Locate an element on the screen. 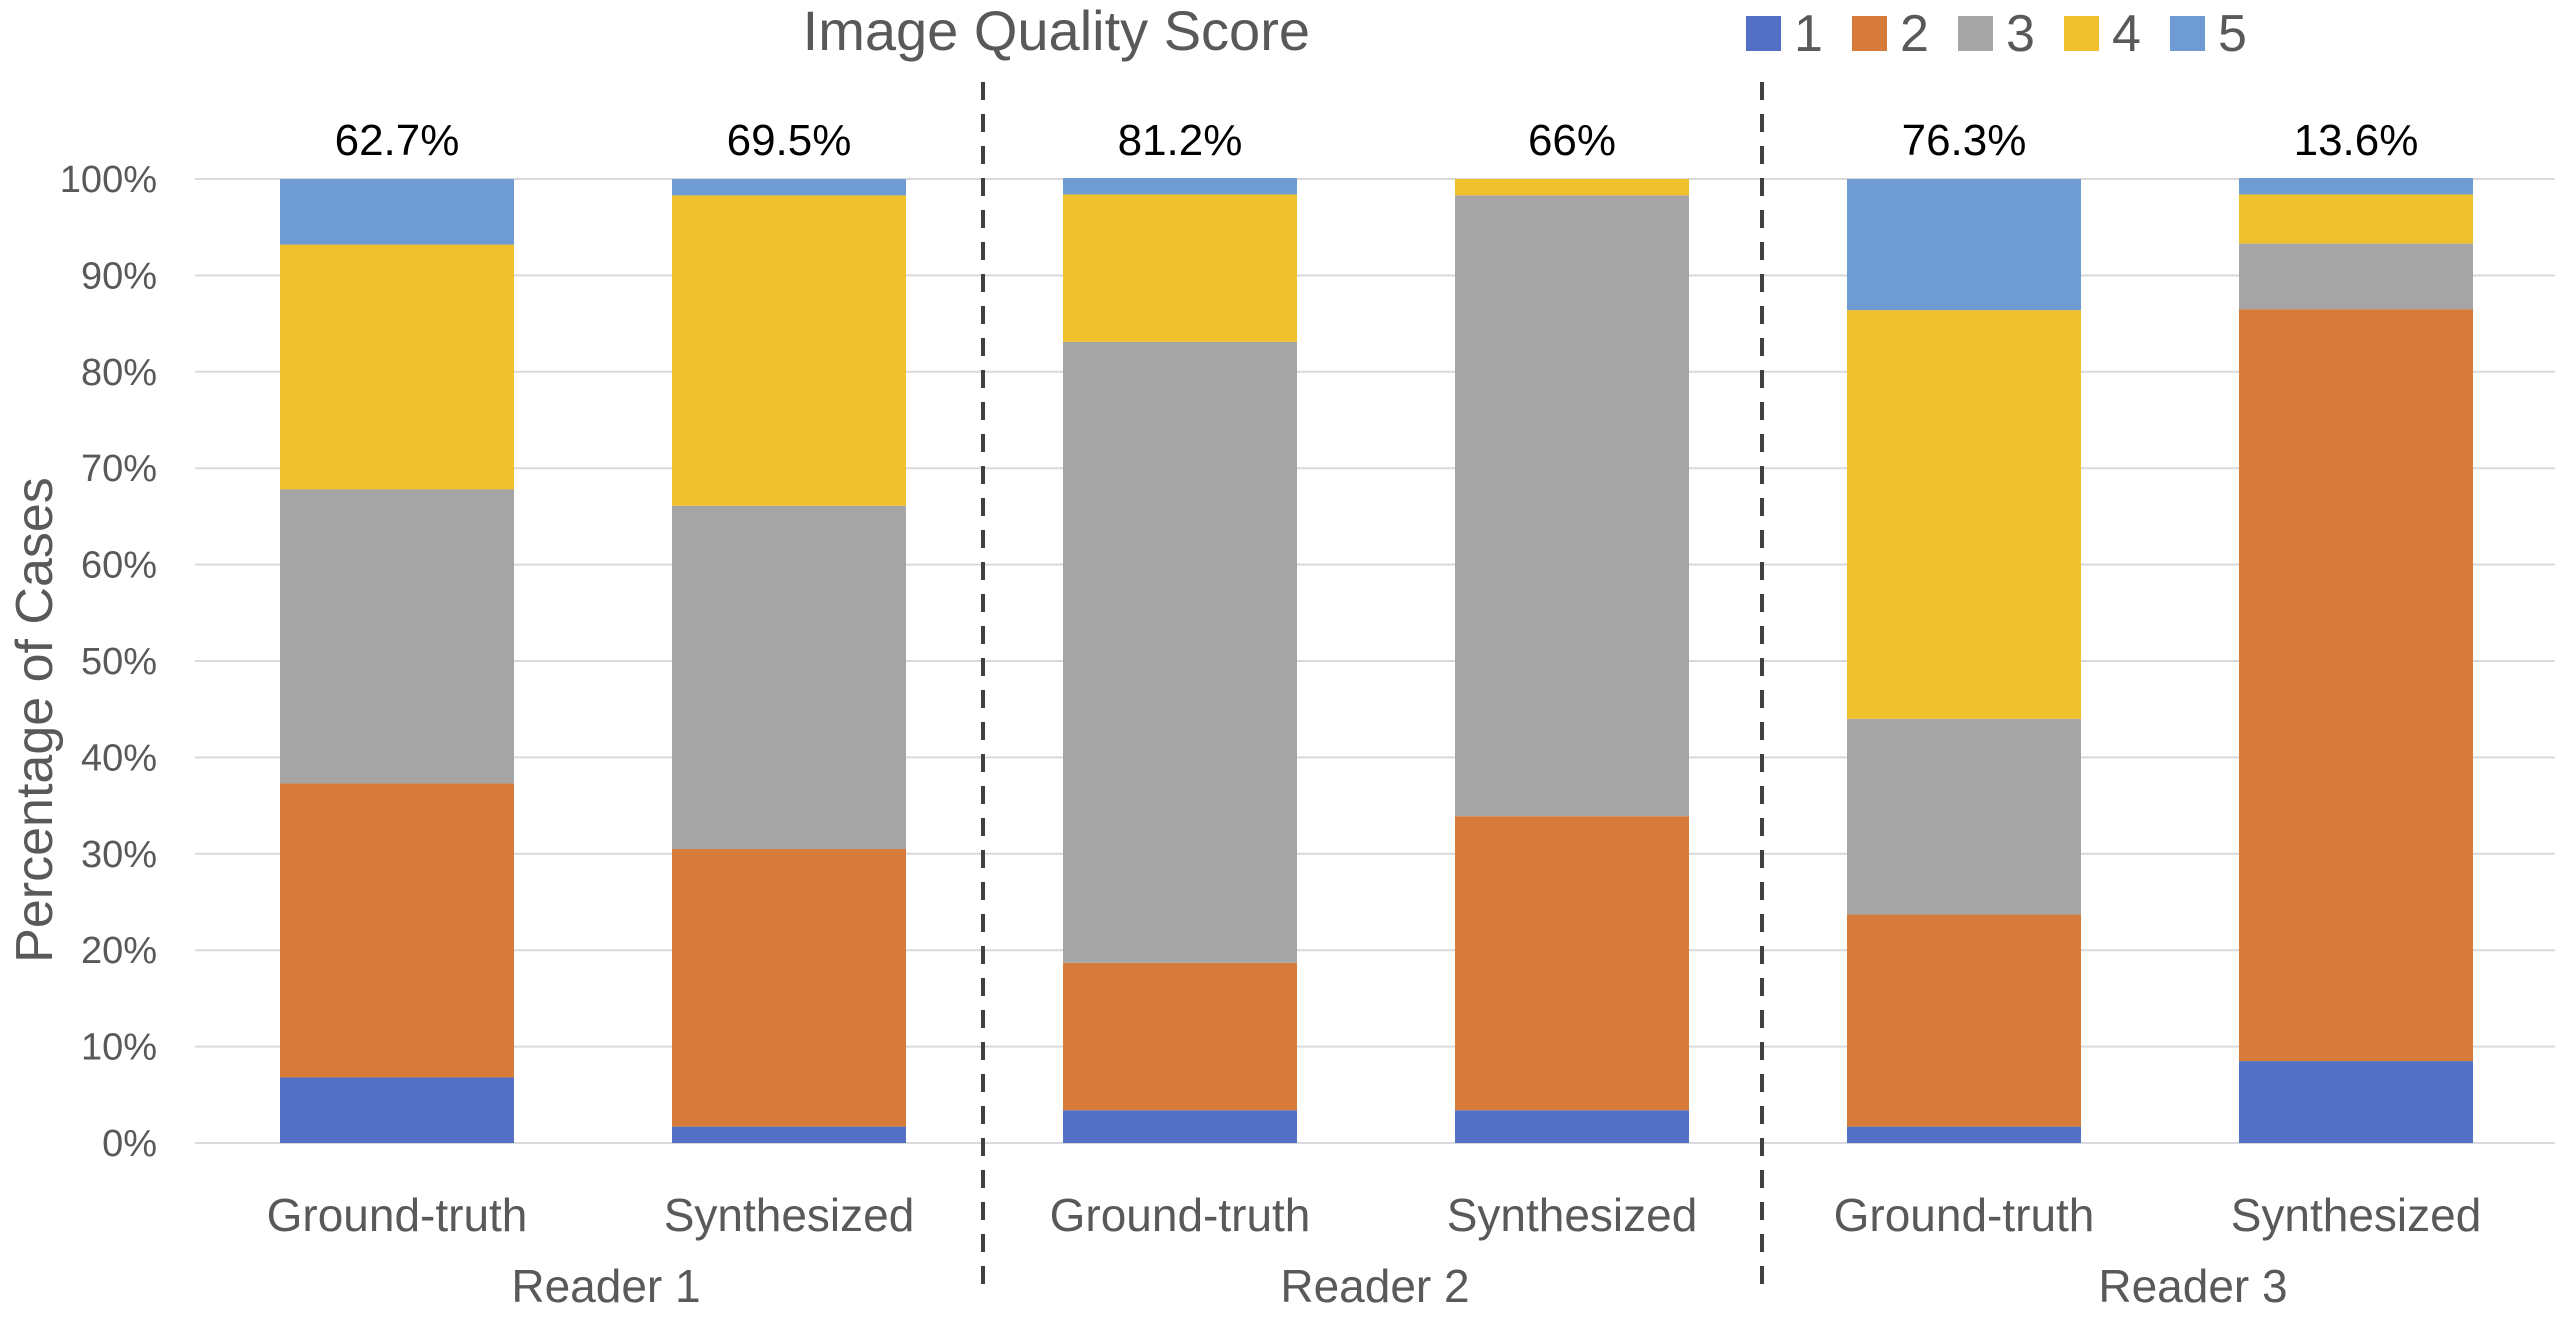  y-tick-label: 20% is located at coordinates (119, 951).